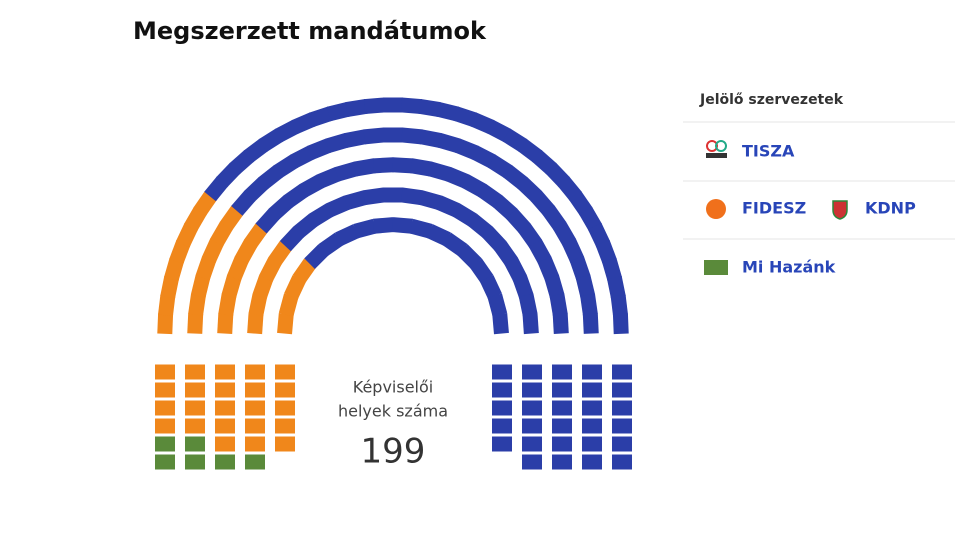 Image resolution: width=955 pixels, height=535 pixels. I want to click on total-seats: 199, so click(393, 452).